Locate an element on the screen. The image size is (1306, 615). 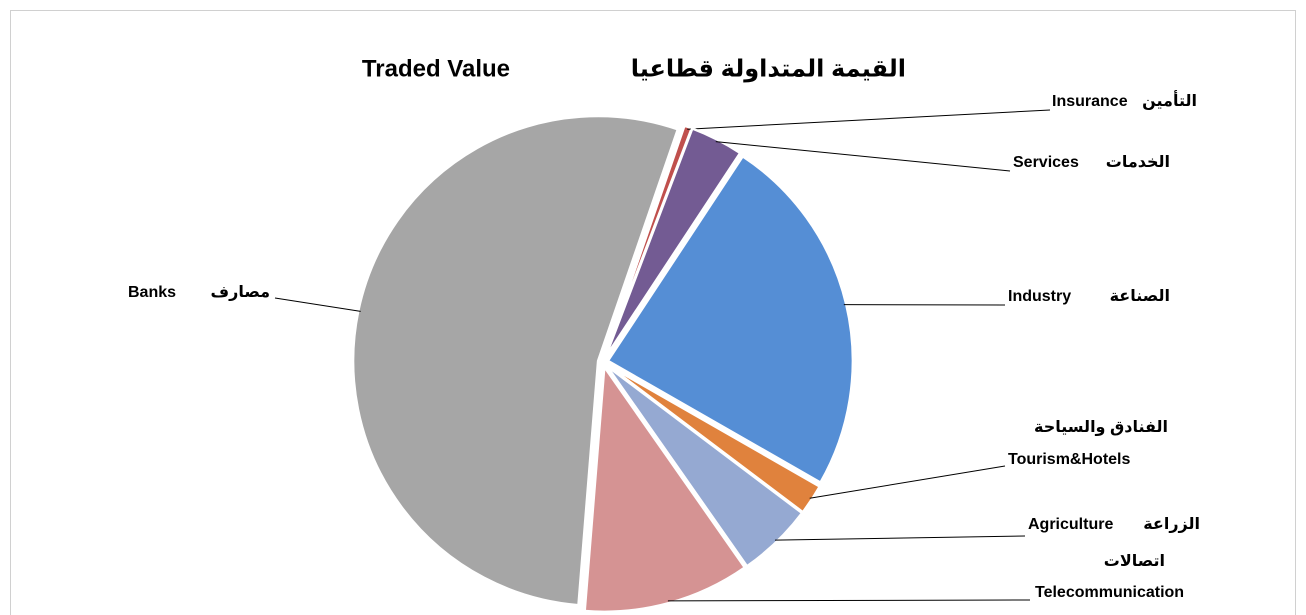
category-label-ar: الخدمات is located at coordinates (1138, 162).